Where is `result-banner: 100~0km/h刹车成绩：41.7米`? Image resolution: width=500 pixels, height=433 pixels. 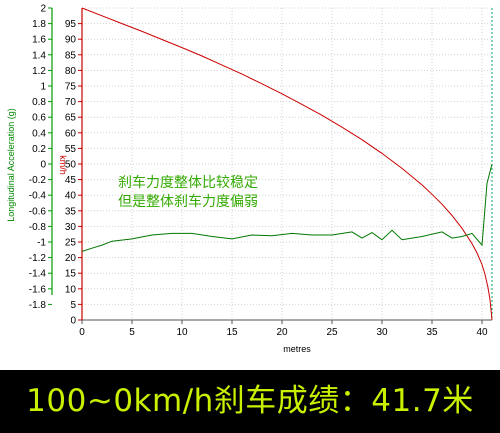
result-banner: 100~0km/h刹车成绩：41.7米 is located at coordinates (250, 401).